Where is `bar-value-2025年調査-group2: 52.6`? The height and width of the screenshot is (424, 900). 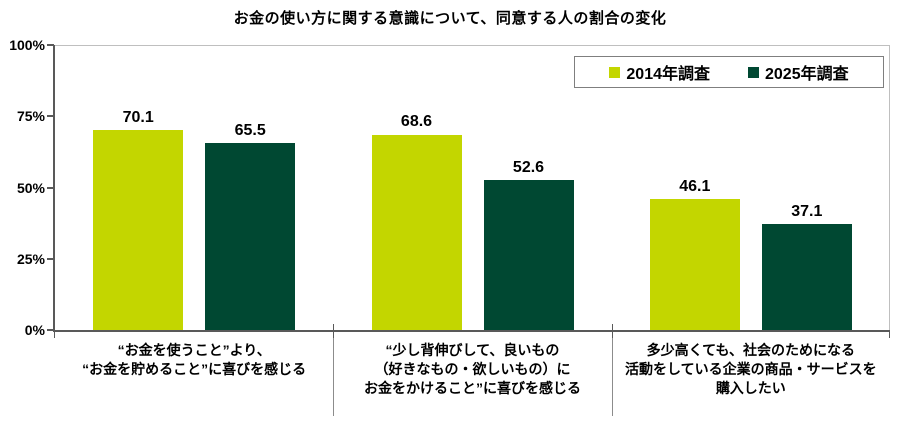
bar-value-2025年調査-group2: 52.6 is located at coordinates (528, 168).